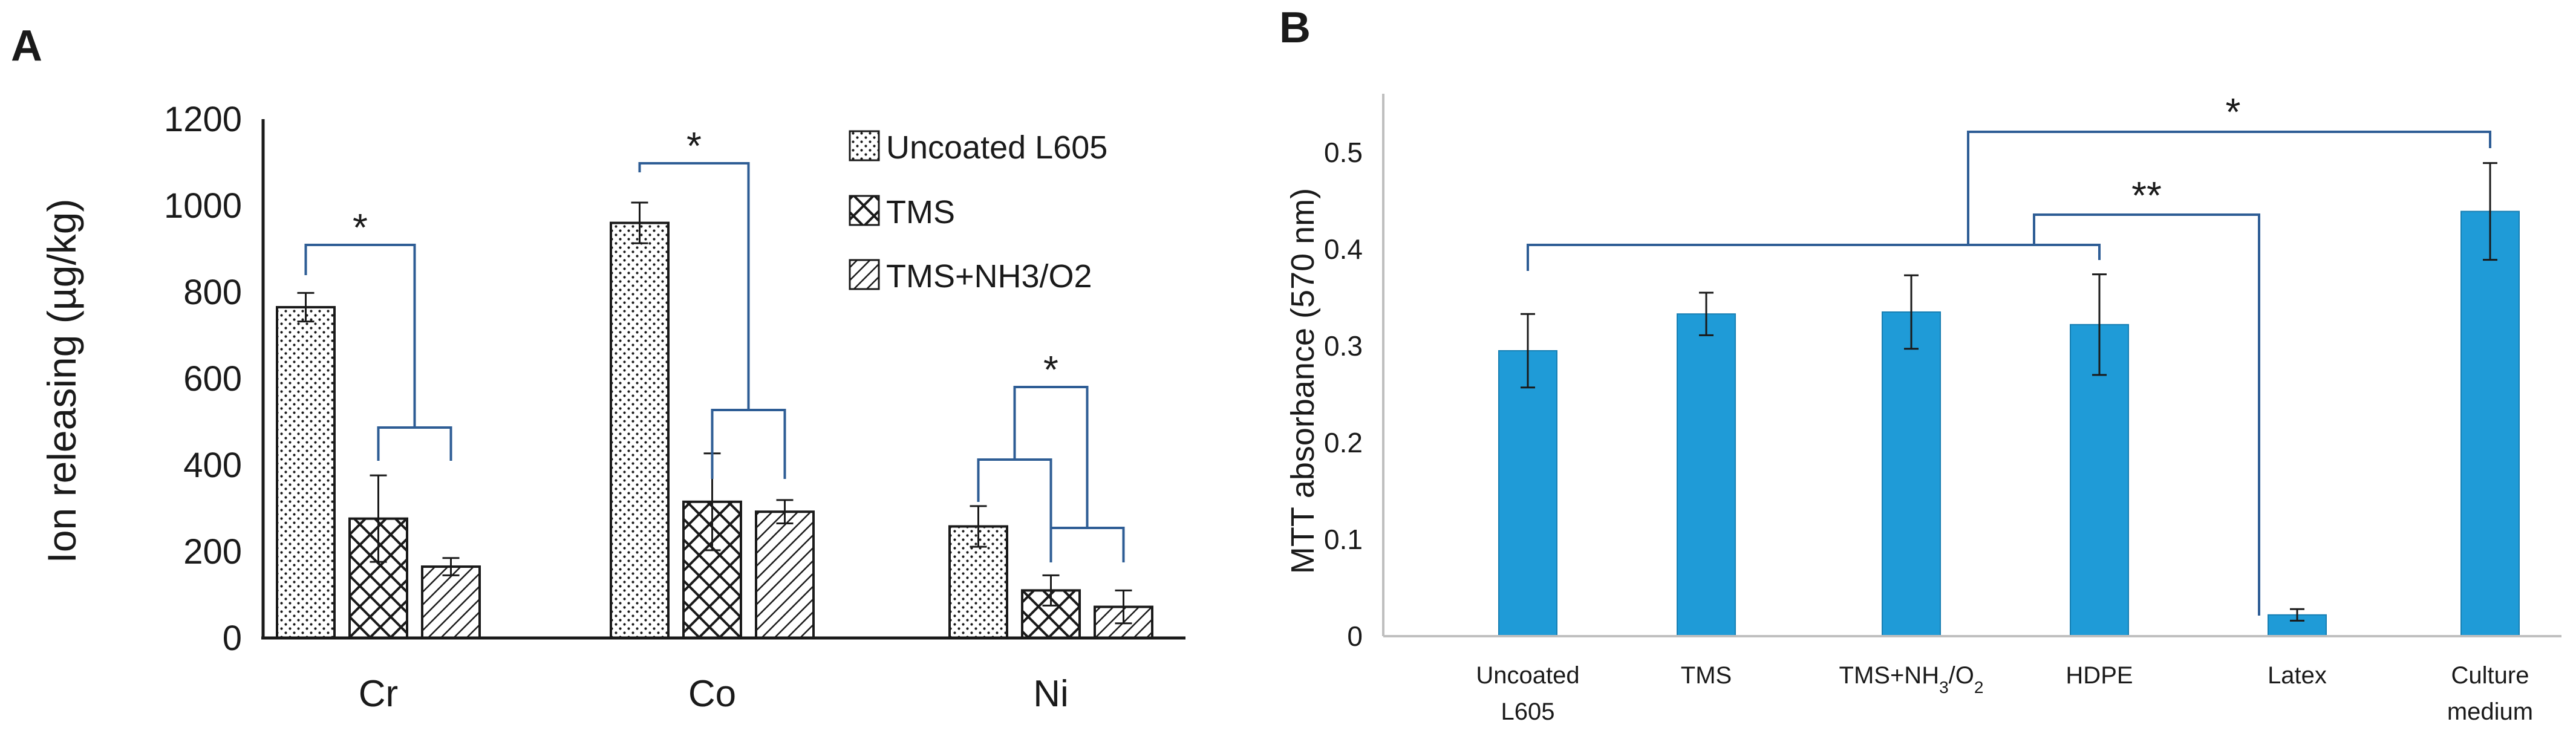 This screenshot has width=2576, height=742. What do you see at coordinates (1303, 381) in the screenshot?
I see `panel-b-y-axis-title: MTT absorbance (570 nm)` at bounding box center [1303, 381].